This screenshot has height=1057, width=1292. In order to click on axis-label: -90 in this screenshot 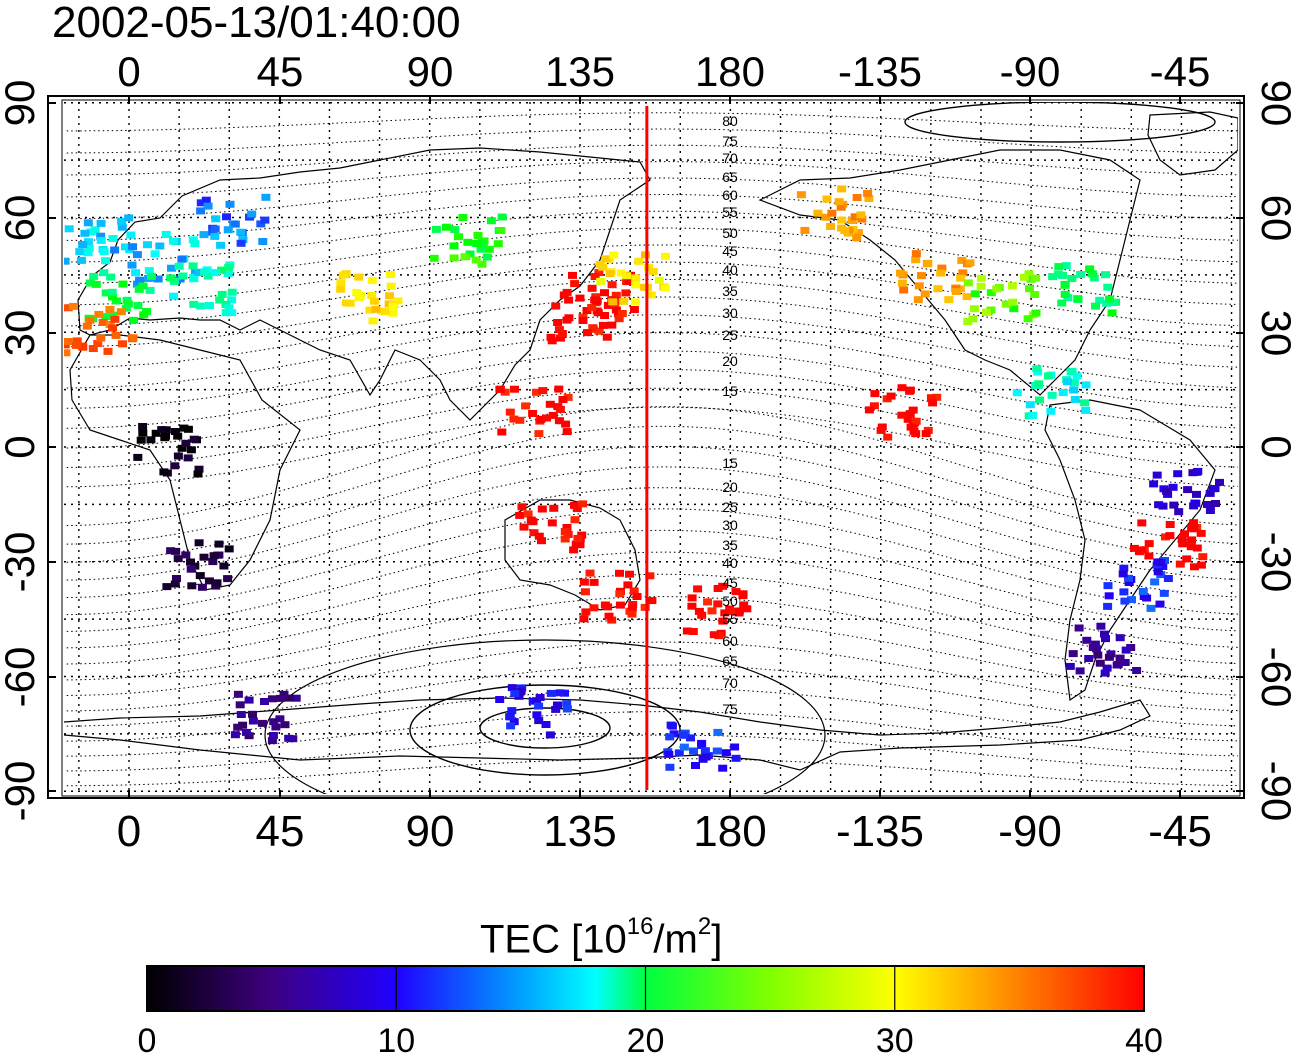, I will do `click(1030, 71)`.